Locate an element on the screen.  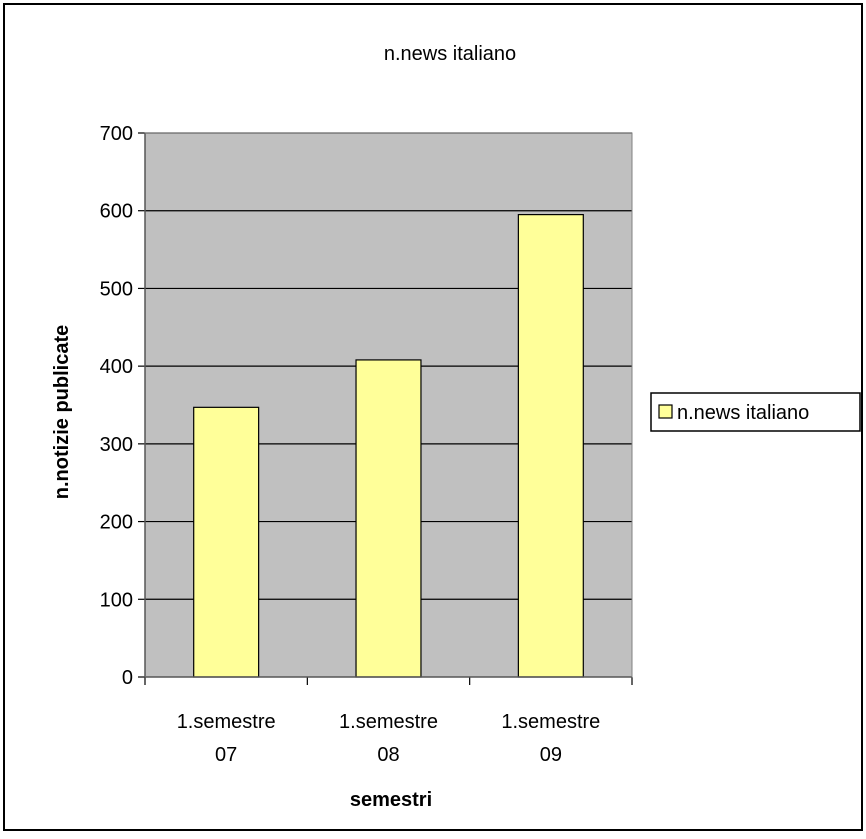
y-tick-label: 700 is located at coordinates (116, 134).